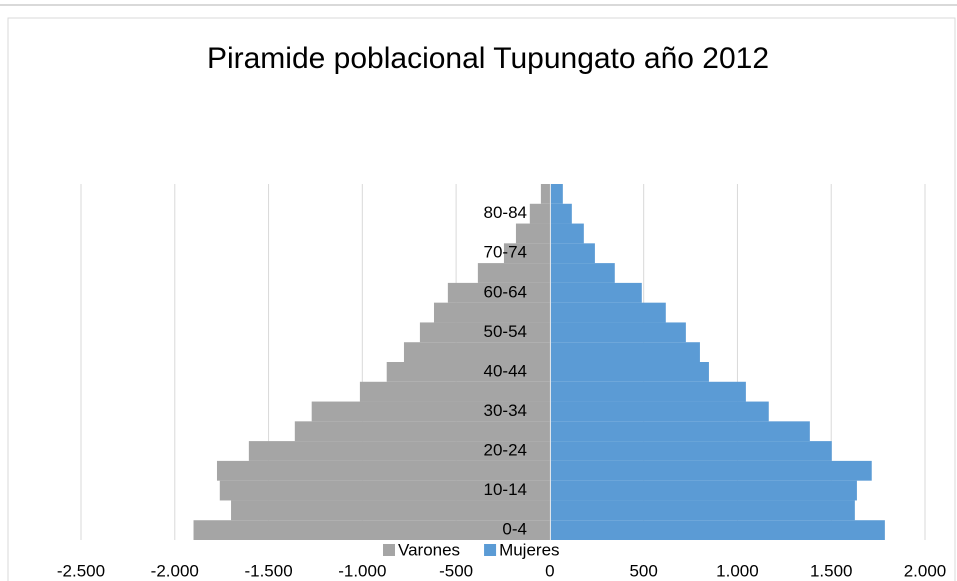 This screenshot has width=957, height=581. What do you see at coordinates (737, 570) in the screenshot?
I see `x-tick-label: 1.000` at bounding box center [737, 570].